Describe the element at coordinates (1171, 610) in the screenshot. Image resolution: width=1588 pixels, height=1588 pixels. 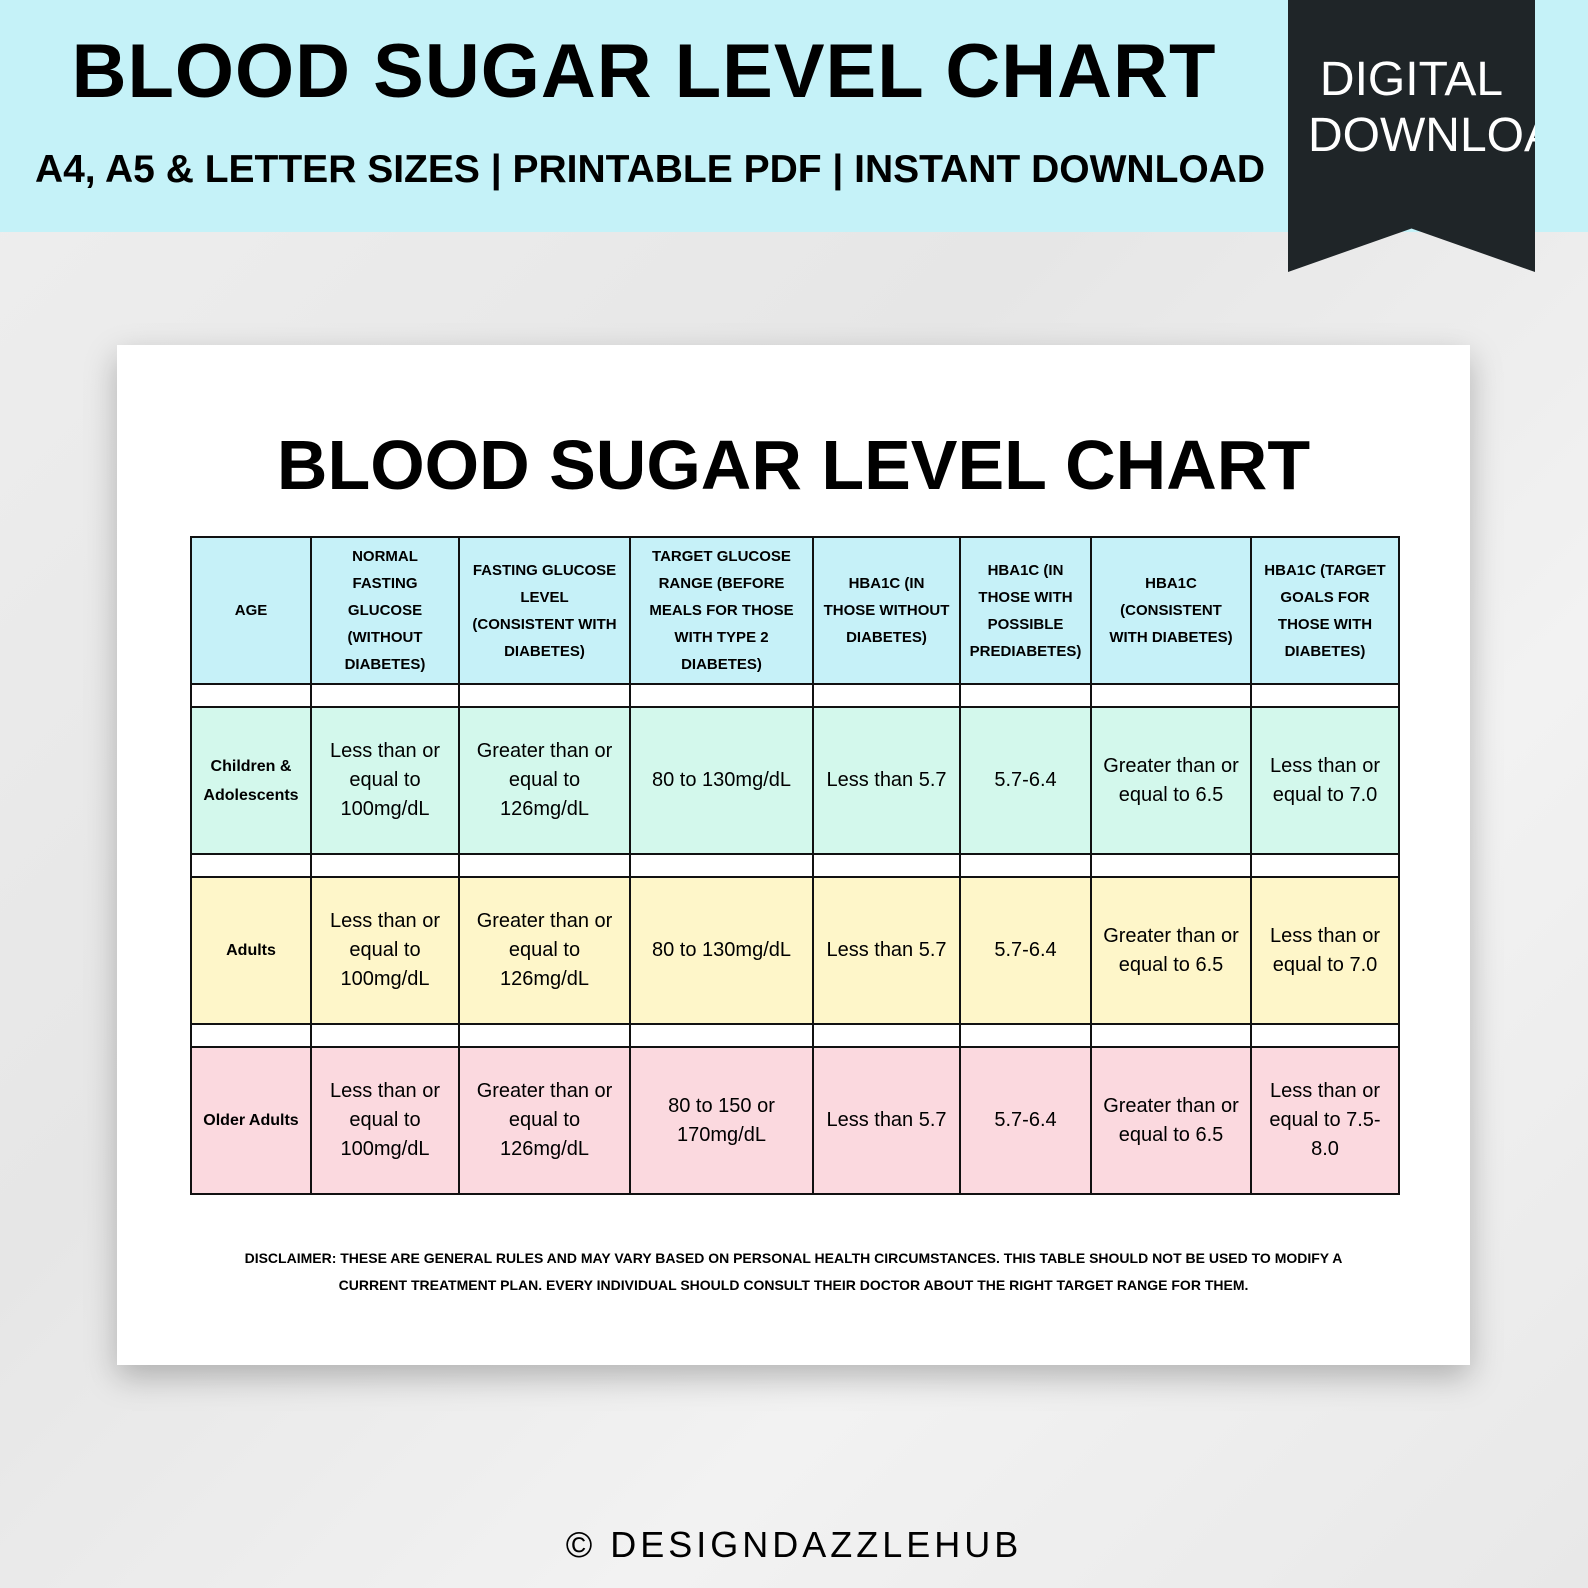
I see `header-cell: HBA1C (CONSISTENT WITH DIABETES)` at that location.